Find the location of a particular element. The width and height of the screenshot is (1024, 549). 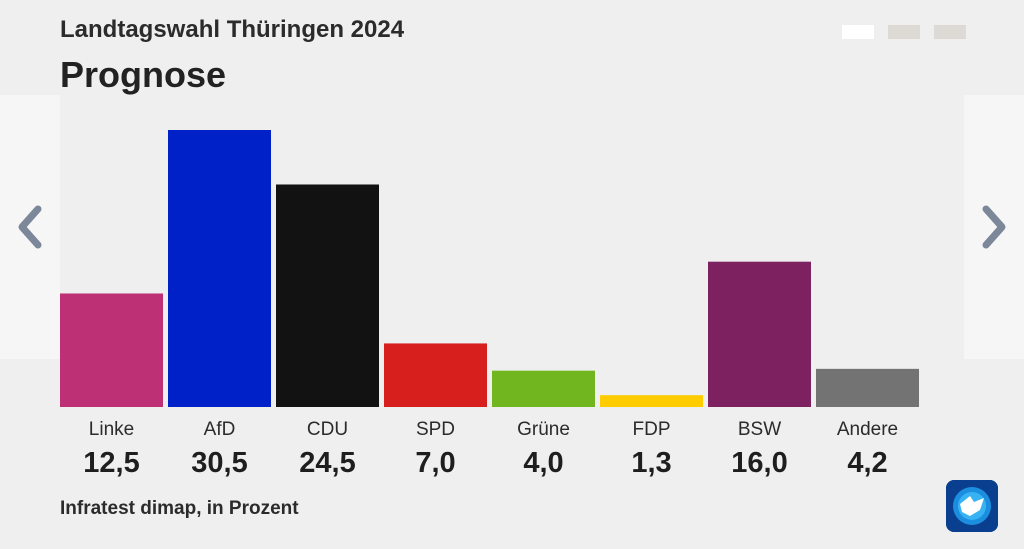

value-label-afd: 30,5 is located at coordinates (219, 463).